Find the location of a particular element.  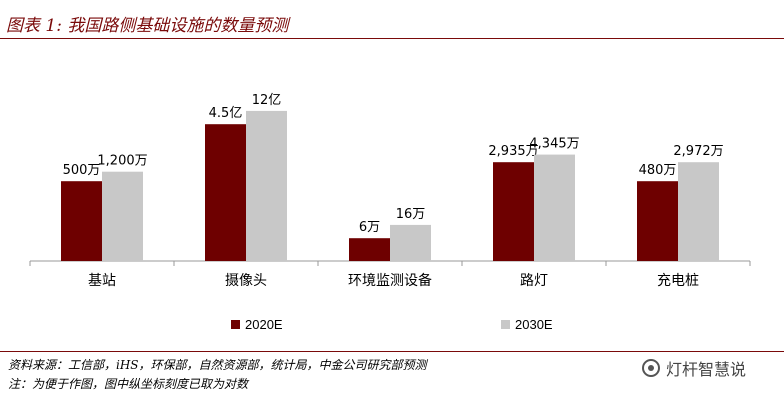

data-label-2020E-1: 4.5亿 is located at coordinates (226, 113).